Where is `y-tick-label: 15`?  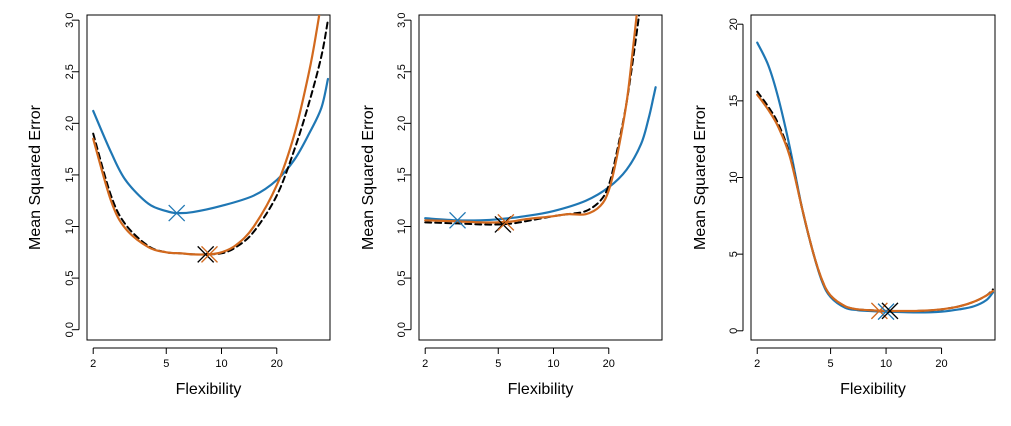 y-tick-label: 15 is located at coordinates (734, 101).